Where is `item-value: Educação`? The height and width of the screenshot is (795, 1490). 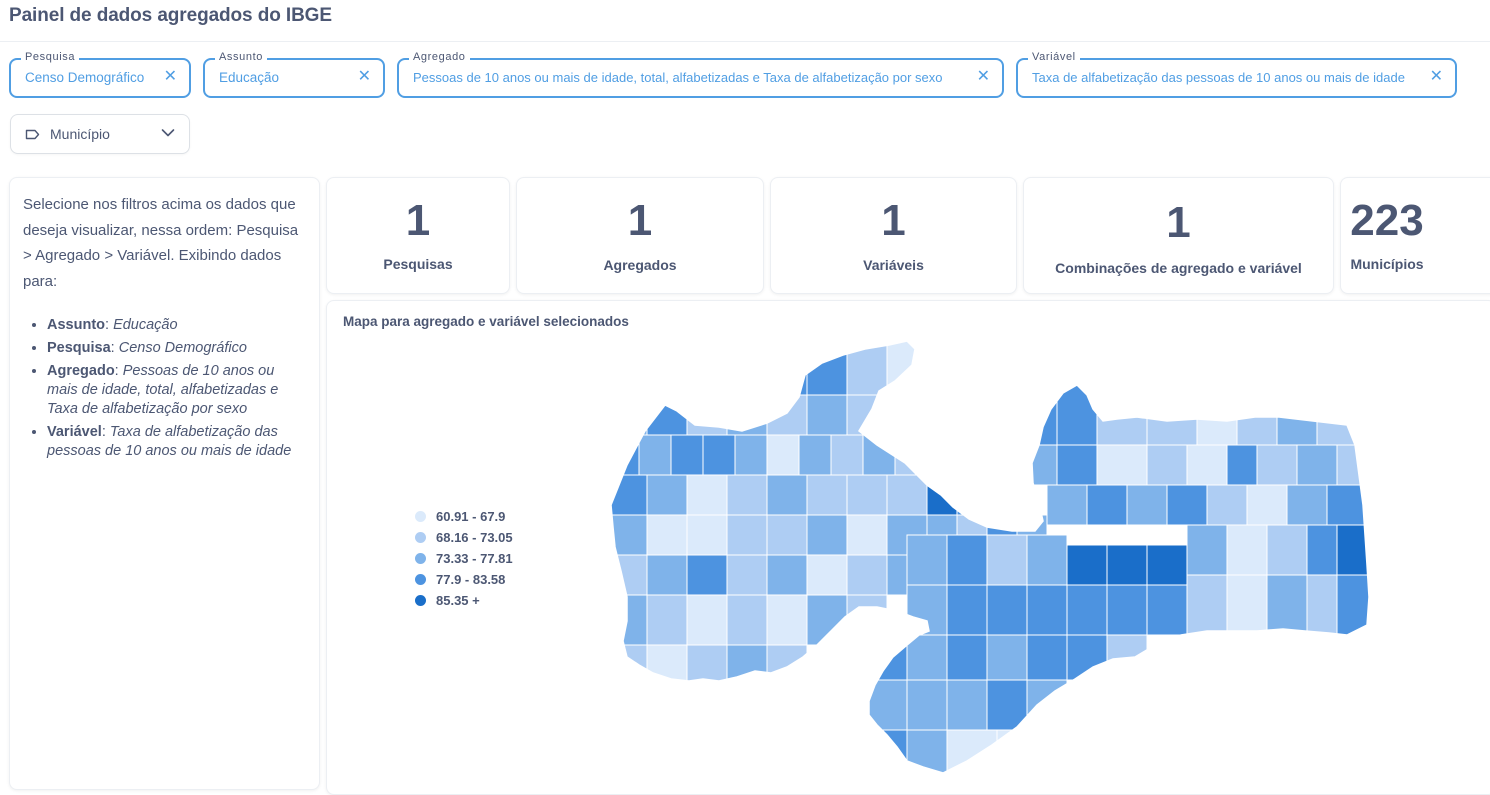
item-value: Educação is located at coordinates (145, 325).